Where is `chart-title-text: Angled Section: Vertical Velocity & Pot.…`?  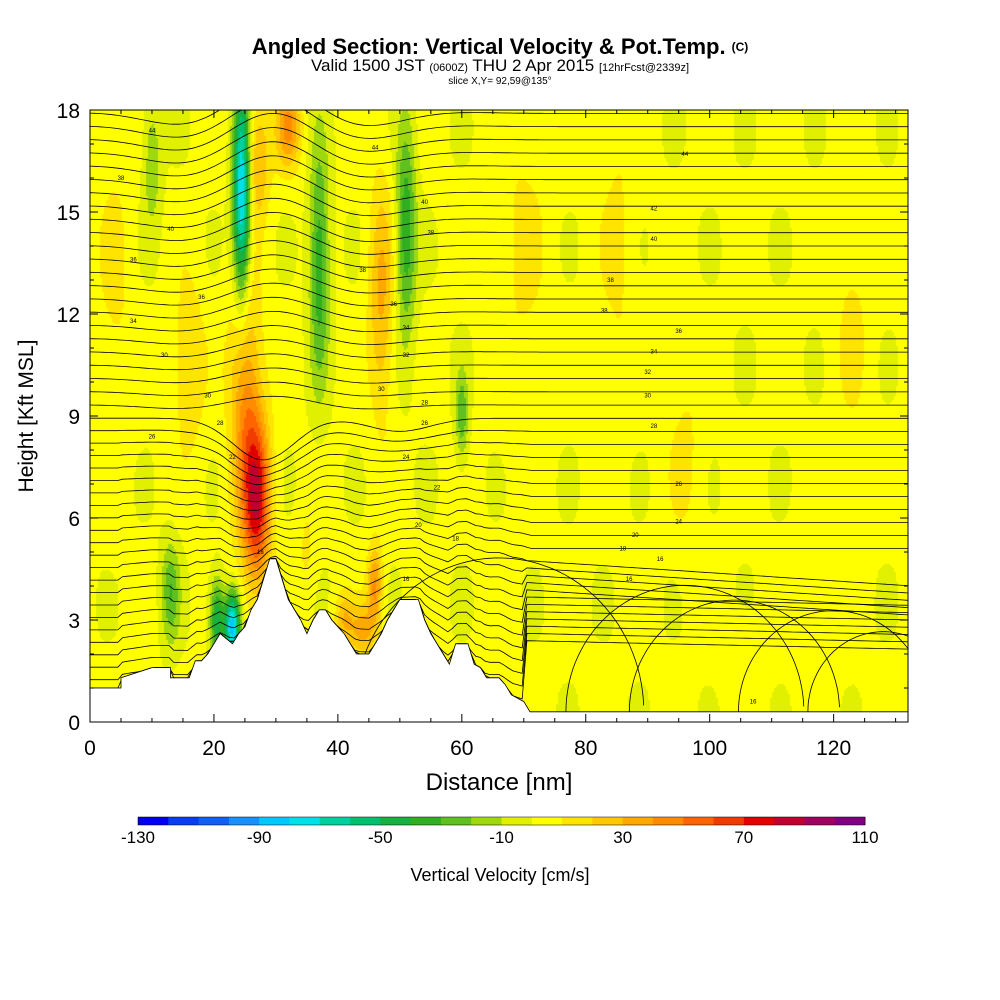
chart-title-text: Angled Section: Vertical Velocity & Pot.… is located at coordinates (488, 46).